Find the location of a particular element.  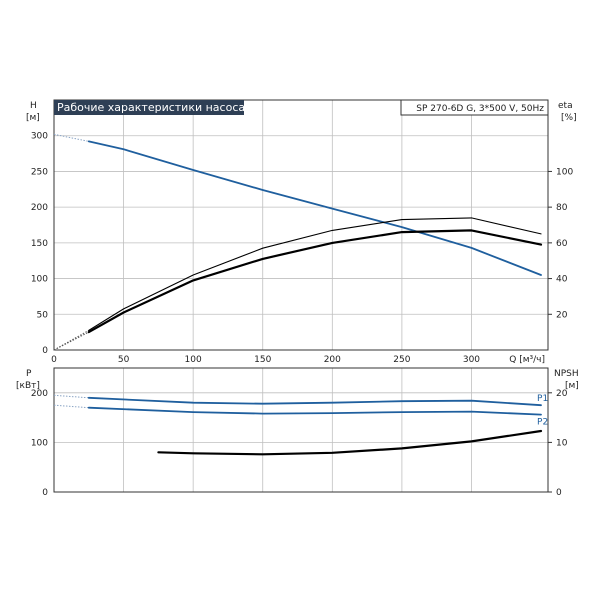

p-axis-label: P is located at coordinates (29, 374).